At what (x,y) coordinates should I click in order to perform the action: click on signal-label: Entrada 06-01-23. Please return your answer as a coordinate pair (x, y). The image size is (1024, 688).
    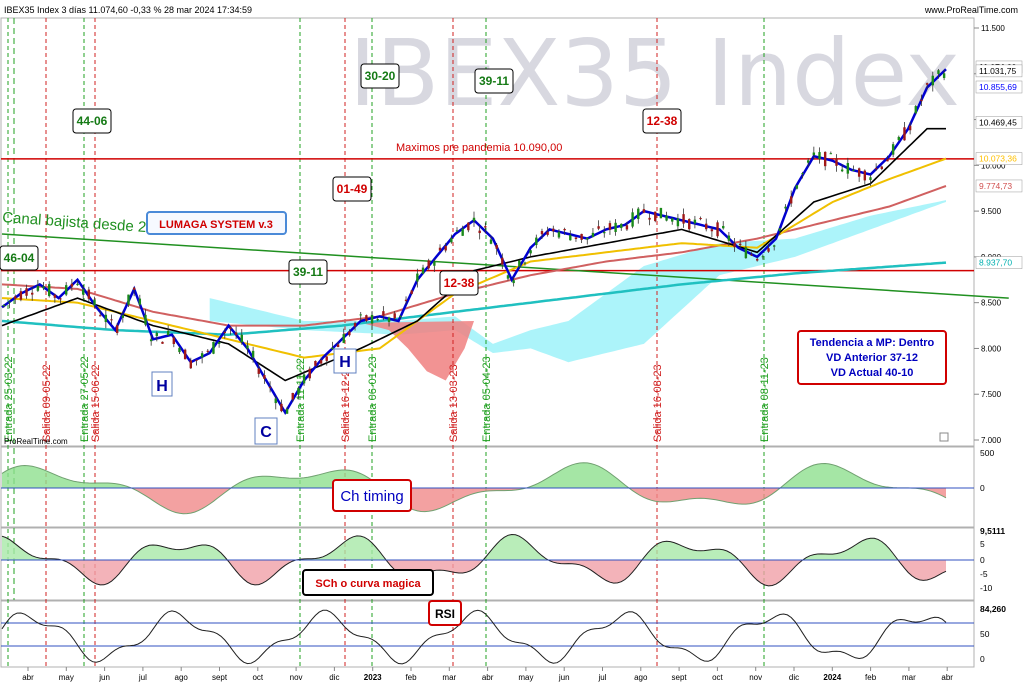
    Looking at the image, I should click on (373, 399).